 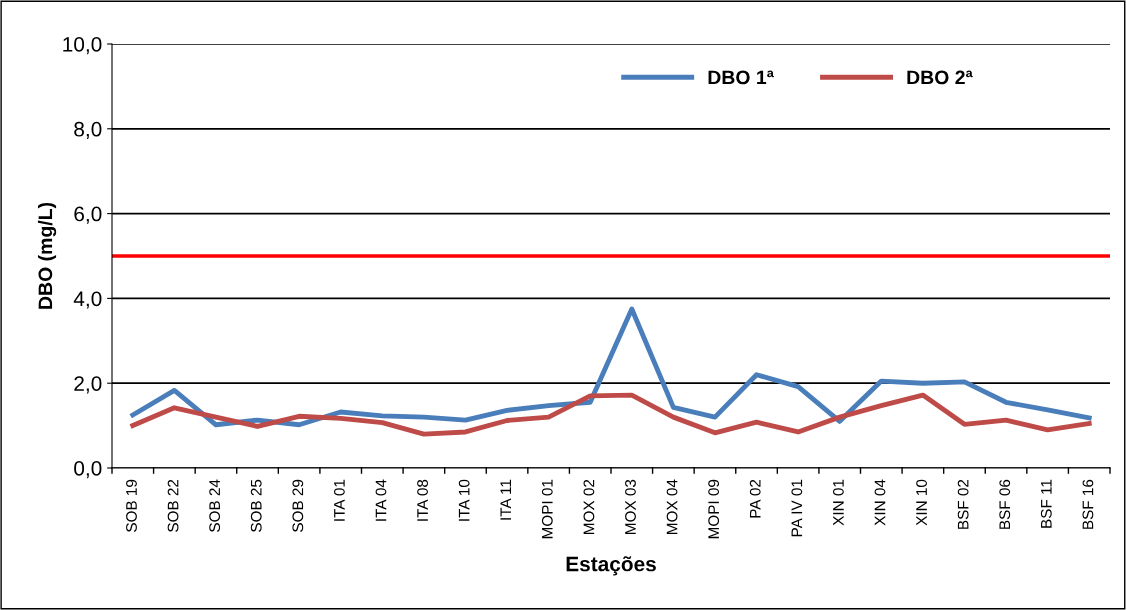 I want to click on line-series, so click(x=611, y=414).